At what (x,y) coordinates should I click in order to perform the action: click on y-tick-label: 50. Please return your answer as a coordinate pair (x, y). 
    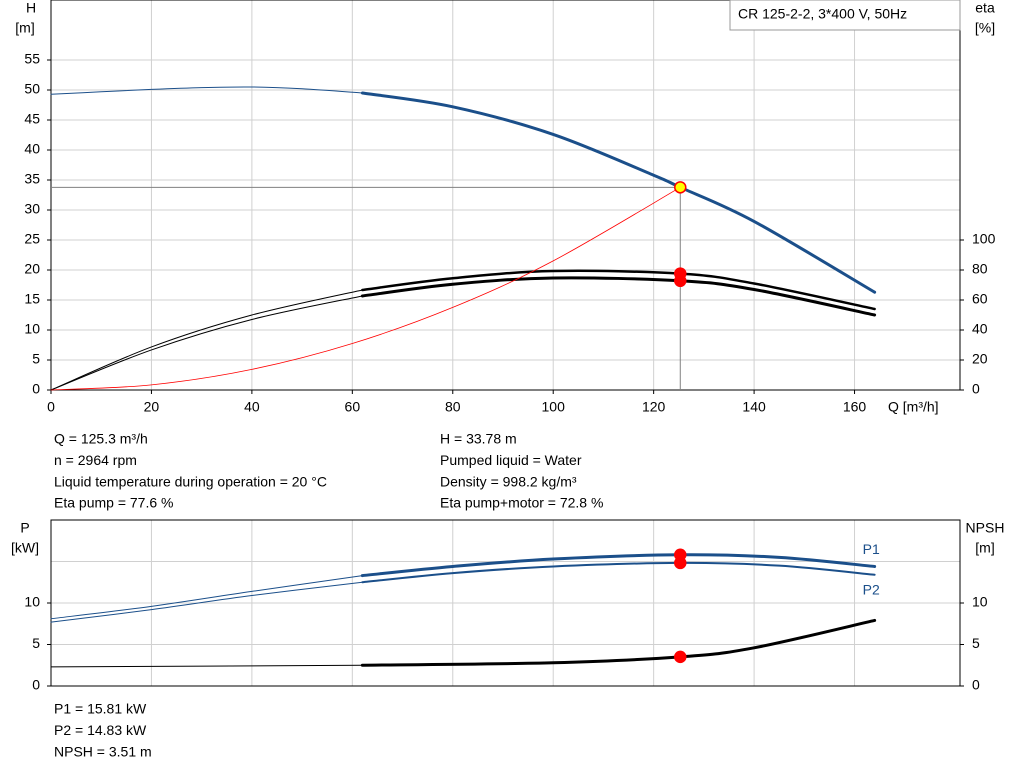
    Looking at the image, I should click on (32, 89).